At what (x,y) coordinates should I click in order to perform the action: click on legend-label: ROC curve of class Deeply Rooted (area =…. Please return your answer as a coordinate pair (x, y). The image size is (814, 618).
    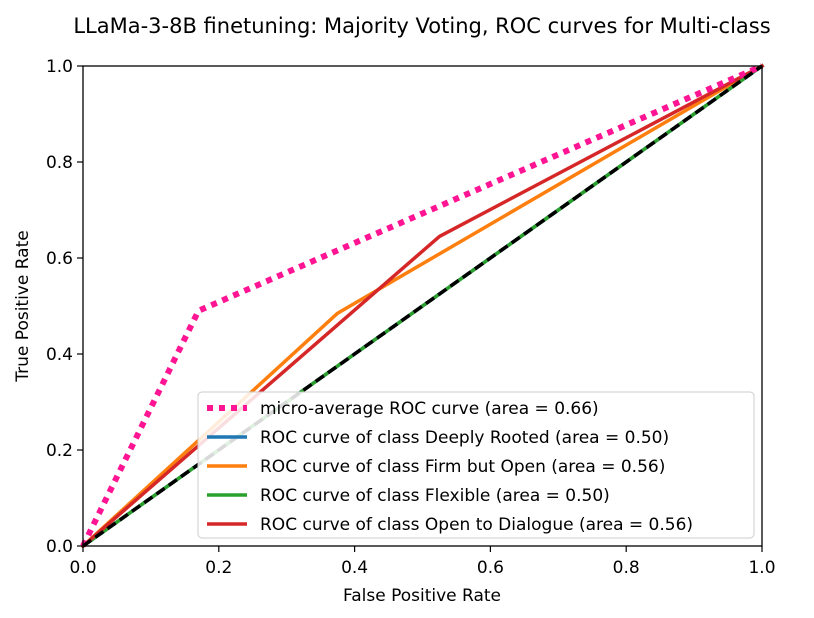
    Looking at the image, I should click on (464, 438).